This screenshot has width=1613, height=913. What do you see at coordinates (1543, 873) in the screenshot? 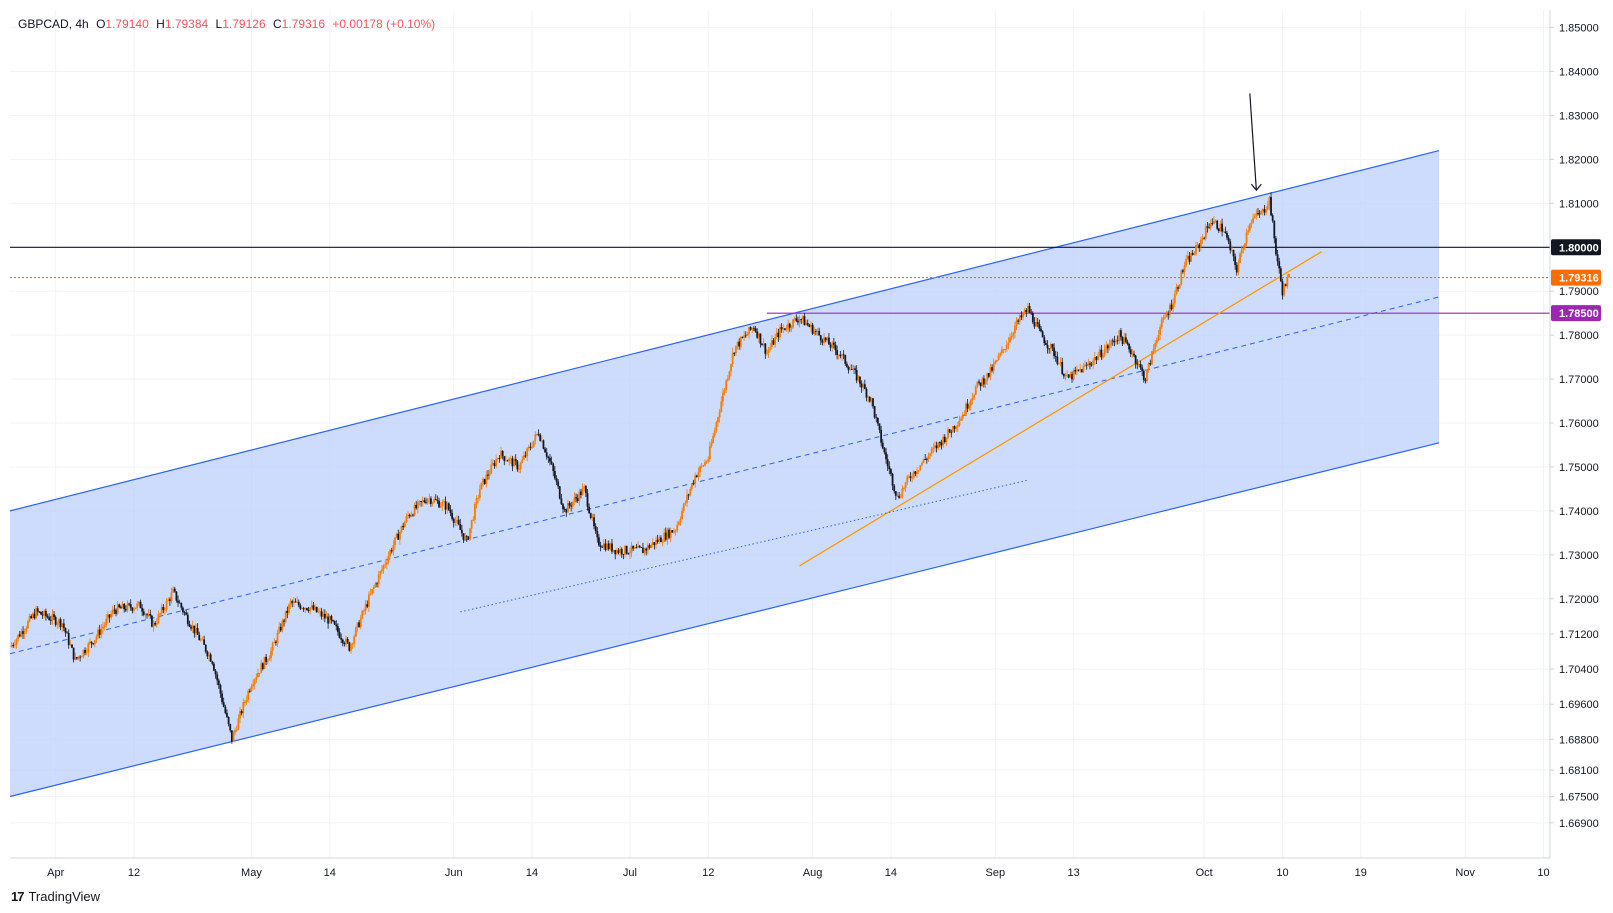
I see `time-tick-label: 10` at bounding box center [1543, 873].